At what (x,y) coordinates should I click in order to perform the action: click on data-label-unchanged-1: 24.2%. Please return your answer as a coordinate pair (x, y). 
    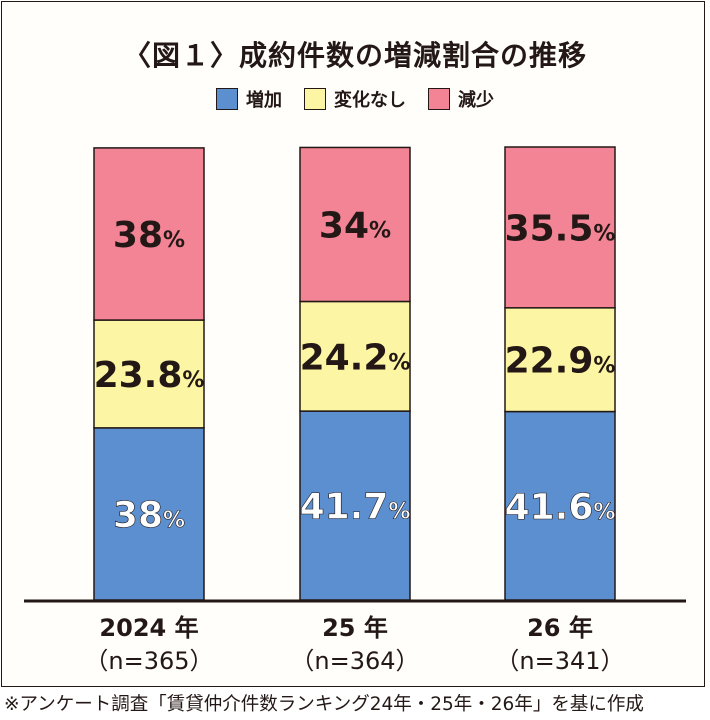
    Looking at the image, I should click on (355, 357).